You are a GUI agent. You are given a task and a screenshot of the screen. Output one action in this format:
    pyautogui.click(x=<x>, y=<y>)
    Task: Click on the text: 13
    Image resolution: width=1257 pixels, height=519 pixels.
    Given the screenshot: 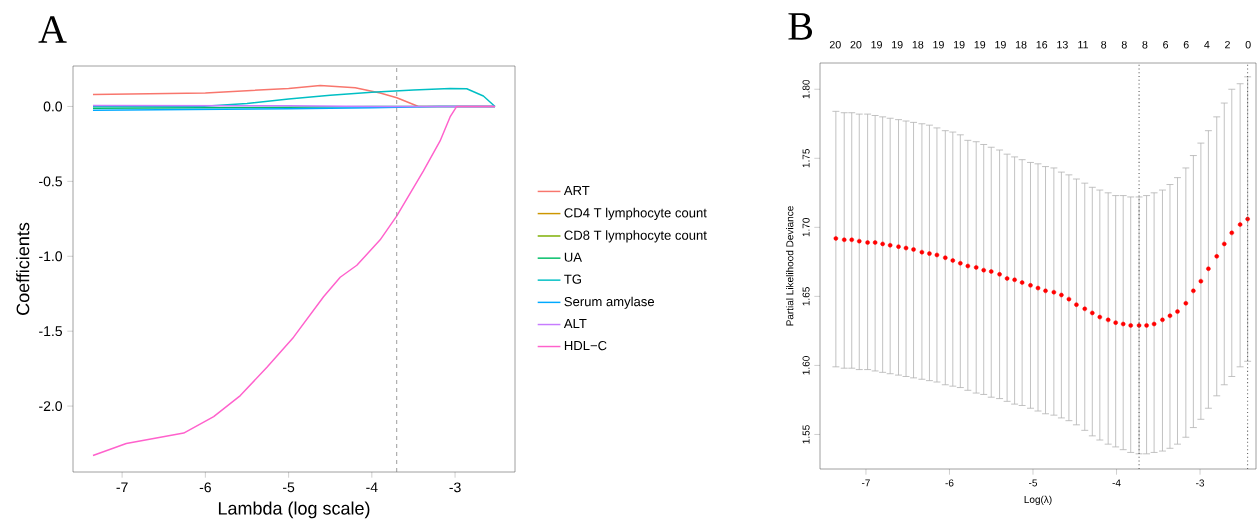 What is the action you would take?
    pyautogui.click(x=1062, y=44)
    